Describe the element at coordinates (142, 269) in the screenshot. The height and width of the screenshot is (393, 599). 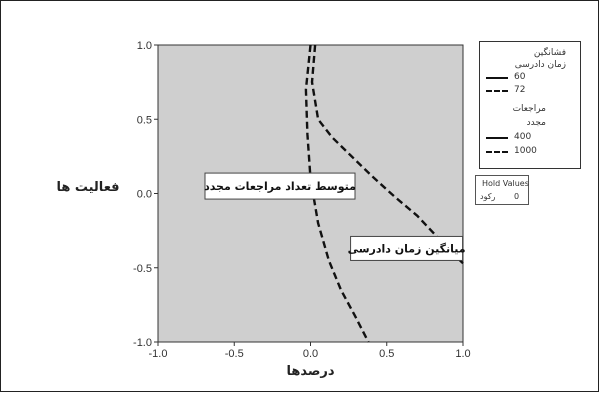
I see `y-tick-label-3: -0.5` at that location.